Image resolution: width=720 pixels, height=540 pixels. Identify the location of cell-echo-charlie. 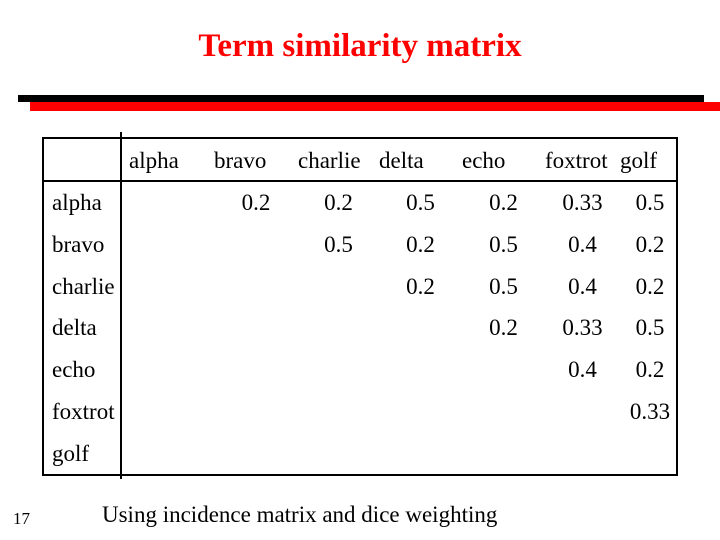
(338, 370).